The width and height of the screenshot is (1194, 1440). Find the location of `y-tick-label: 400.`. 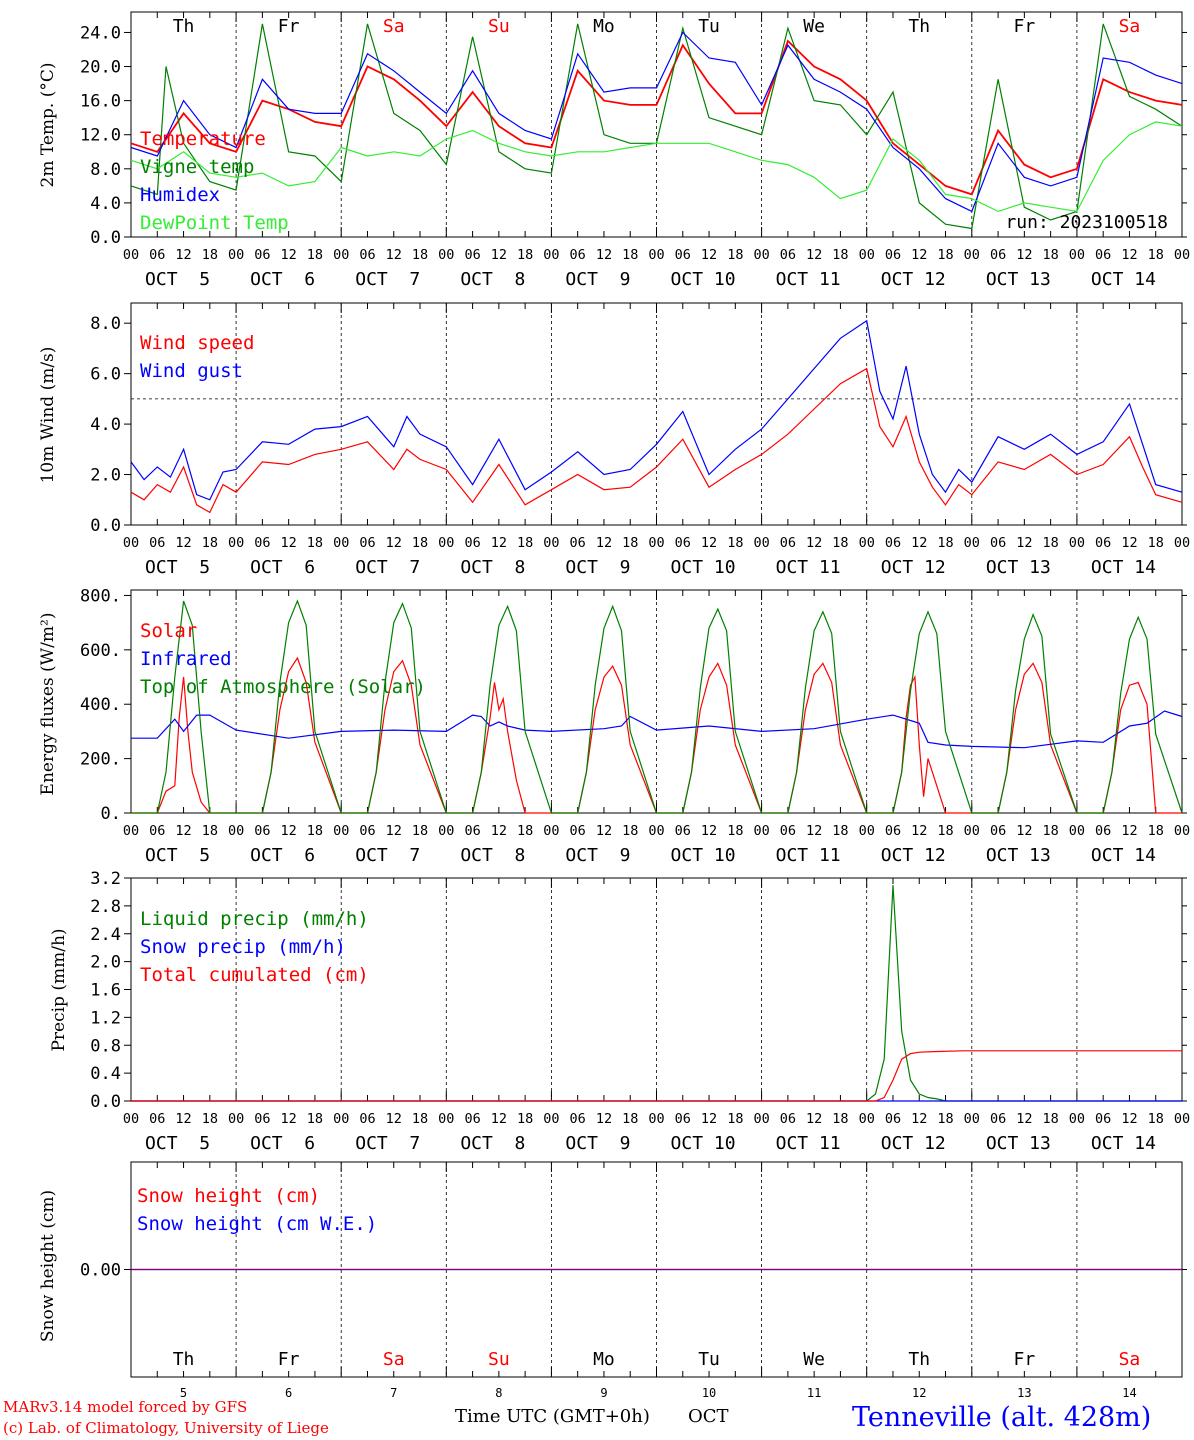

y-tick-label: 400. is located at coordinates (100, 705).